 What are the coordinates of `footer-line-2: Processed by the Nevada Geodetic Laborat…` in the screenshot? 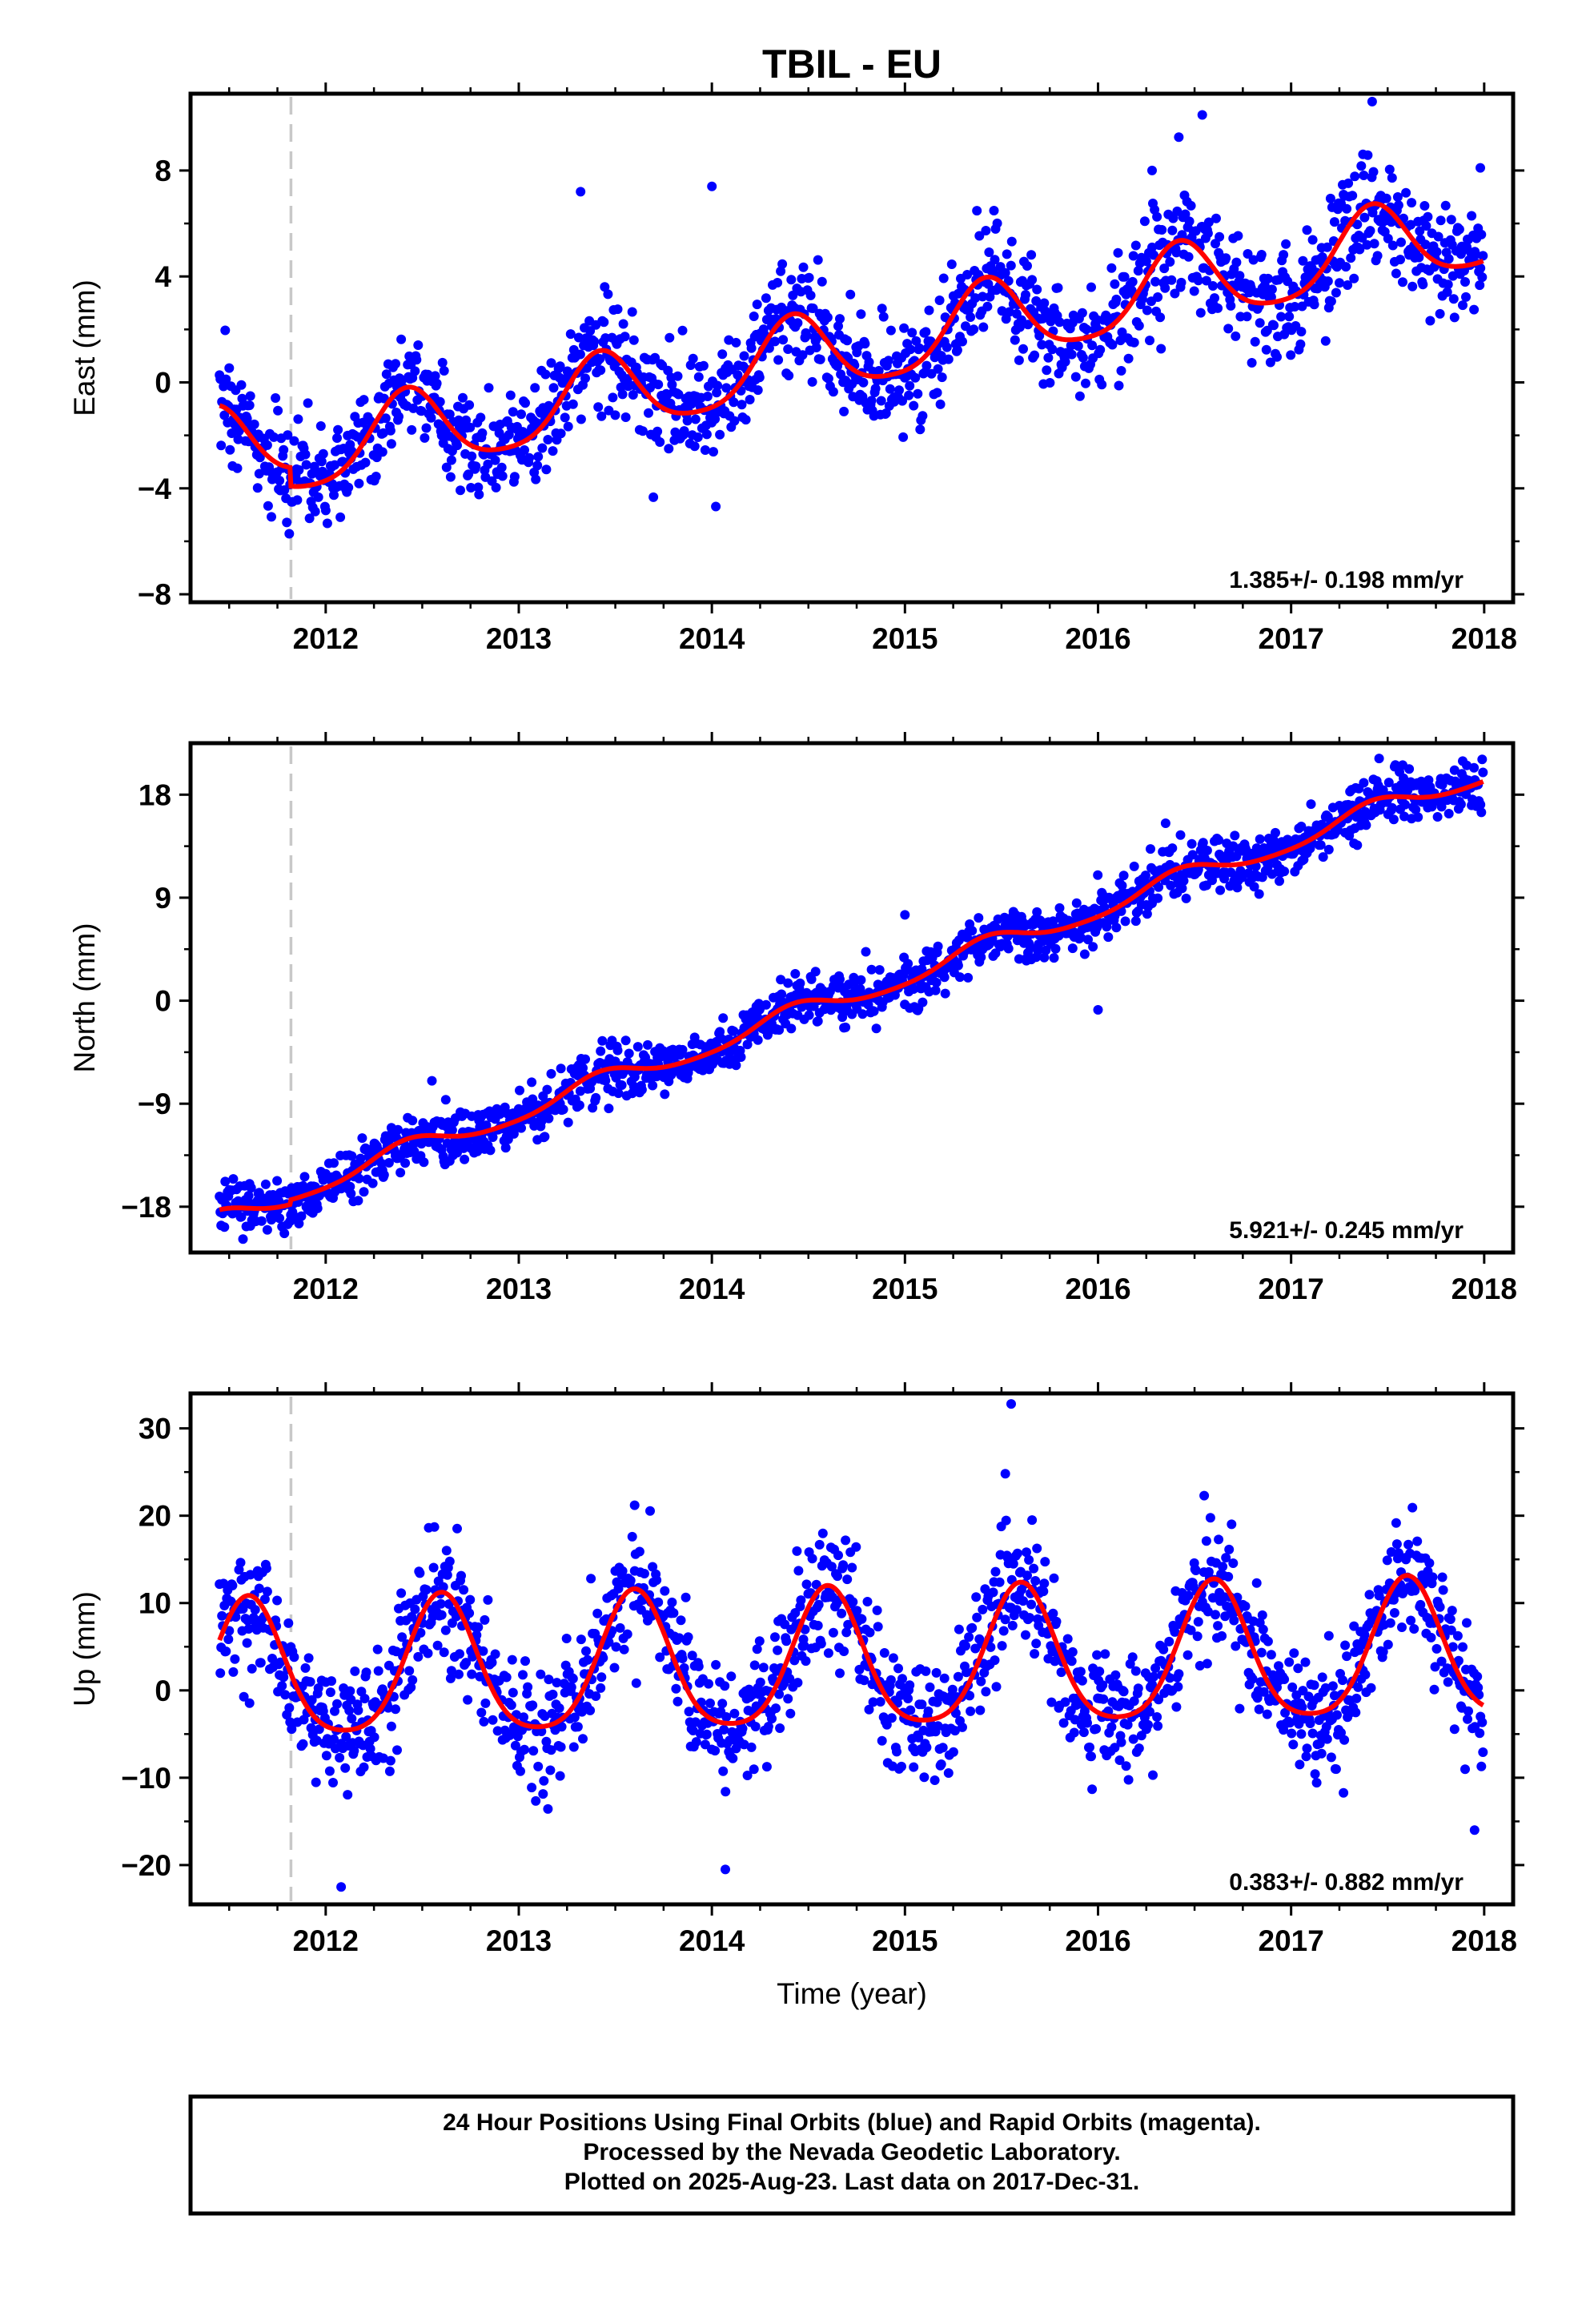 It's located at (851, 2152).